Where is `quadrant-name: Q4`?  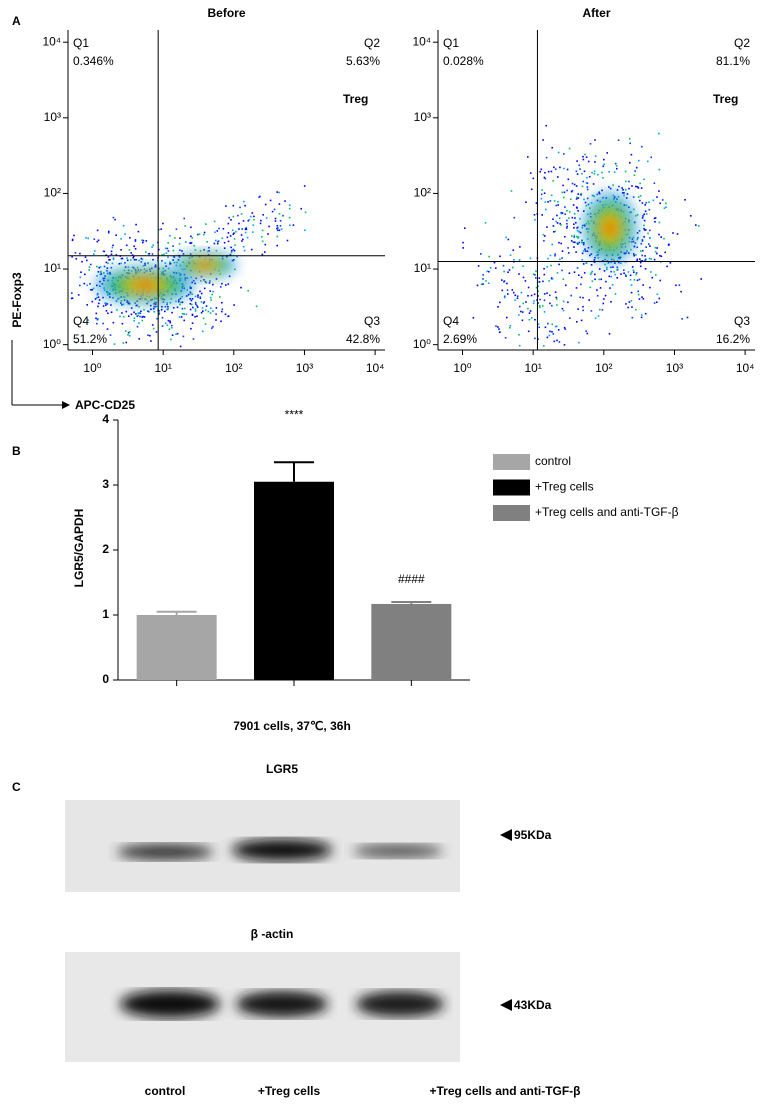
quadrant-name: Q4 is located at coordinates (451, 321).